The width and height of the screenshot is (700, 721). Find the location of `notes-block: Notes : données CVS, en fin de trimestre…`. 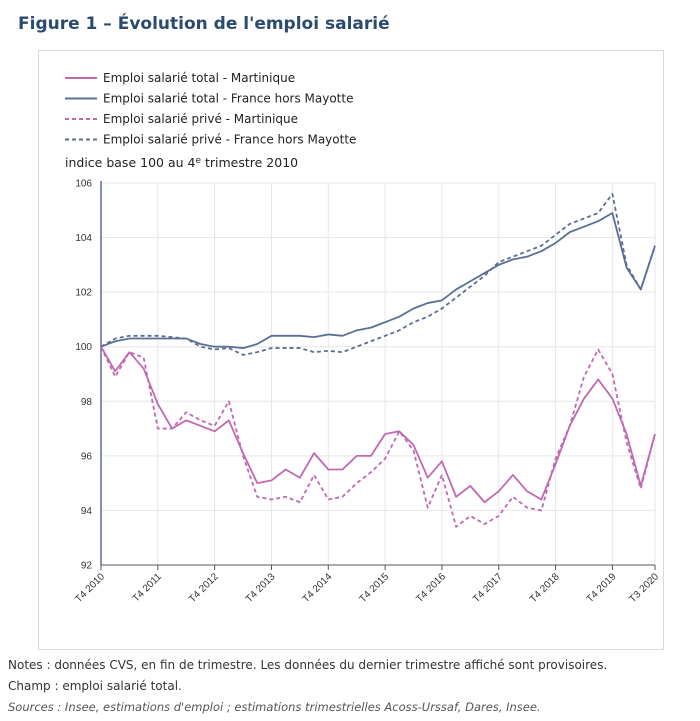

notes-block: Notes : données CVS, en fin de trimestre… is located at coordinates (353, 686).